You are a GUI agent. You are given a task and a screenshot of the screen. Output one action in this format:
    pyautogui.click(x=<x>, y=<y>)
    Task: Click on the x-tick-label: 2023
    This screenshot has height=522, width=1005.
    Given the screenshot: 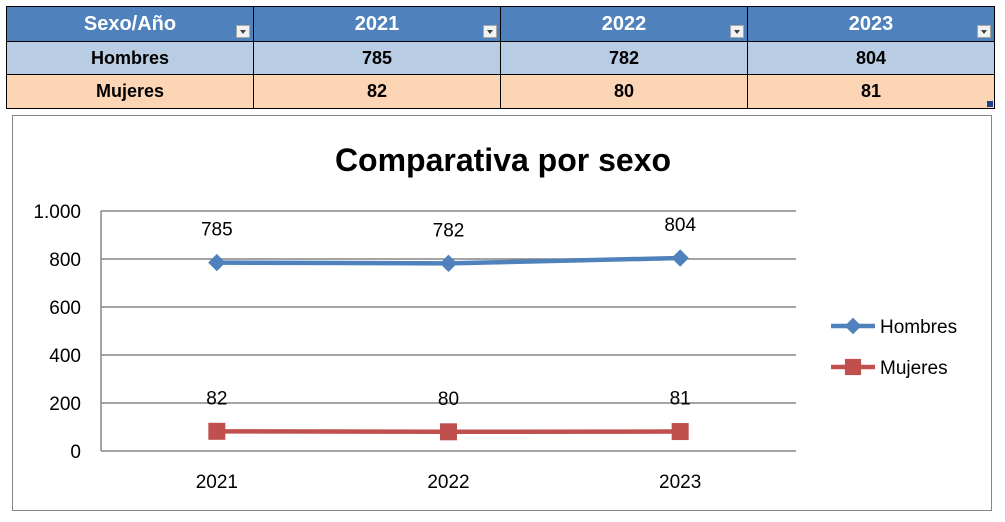 What is the action you would take?
    pyautogui.click(x=680, y=482)
    